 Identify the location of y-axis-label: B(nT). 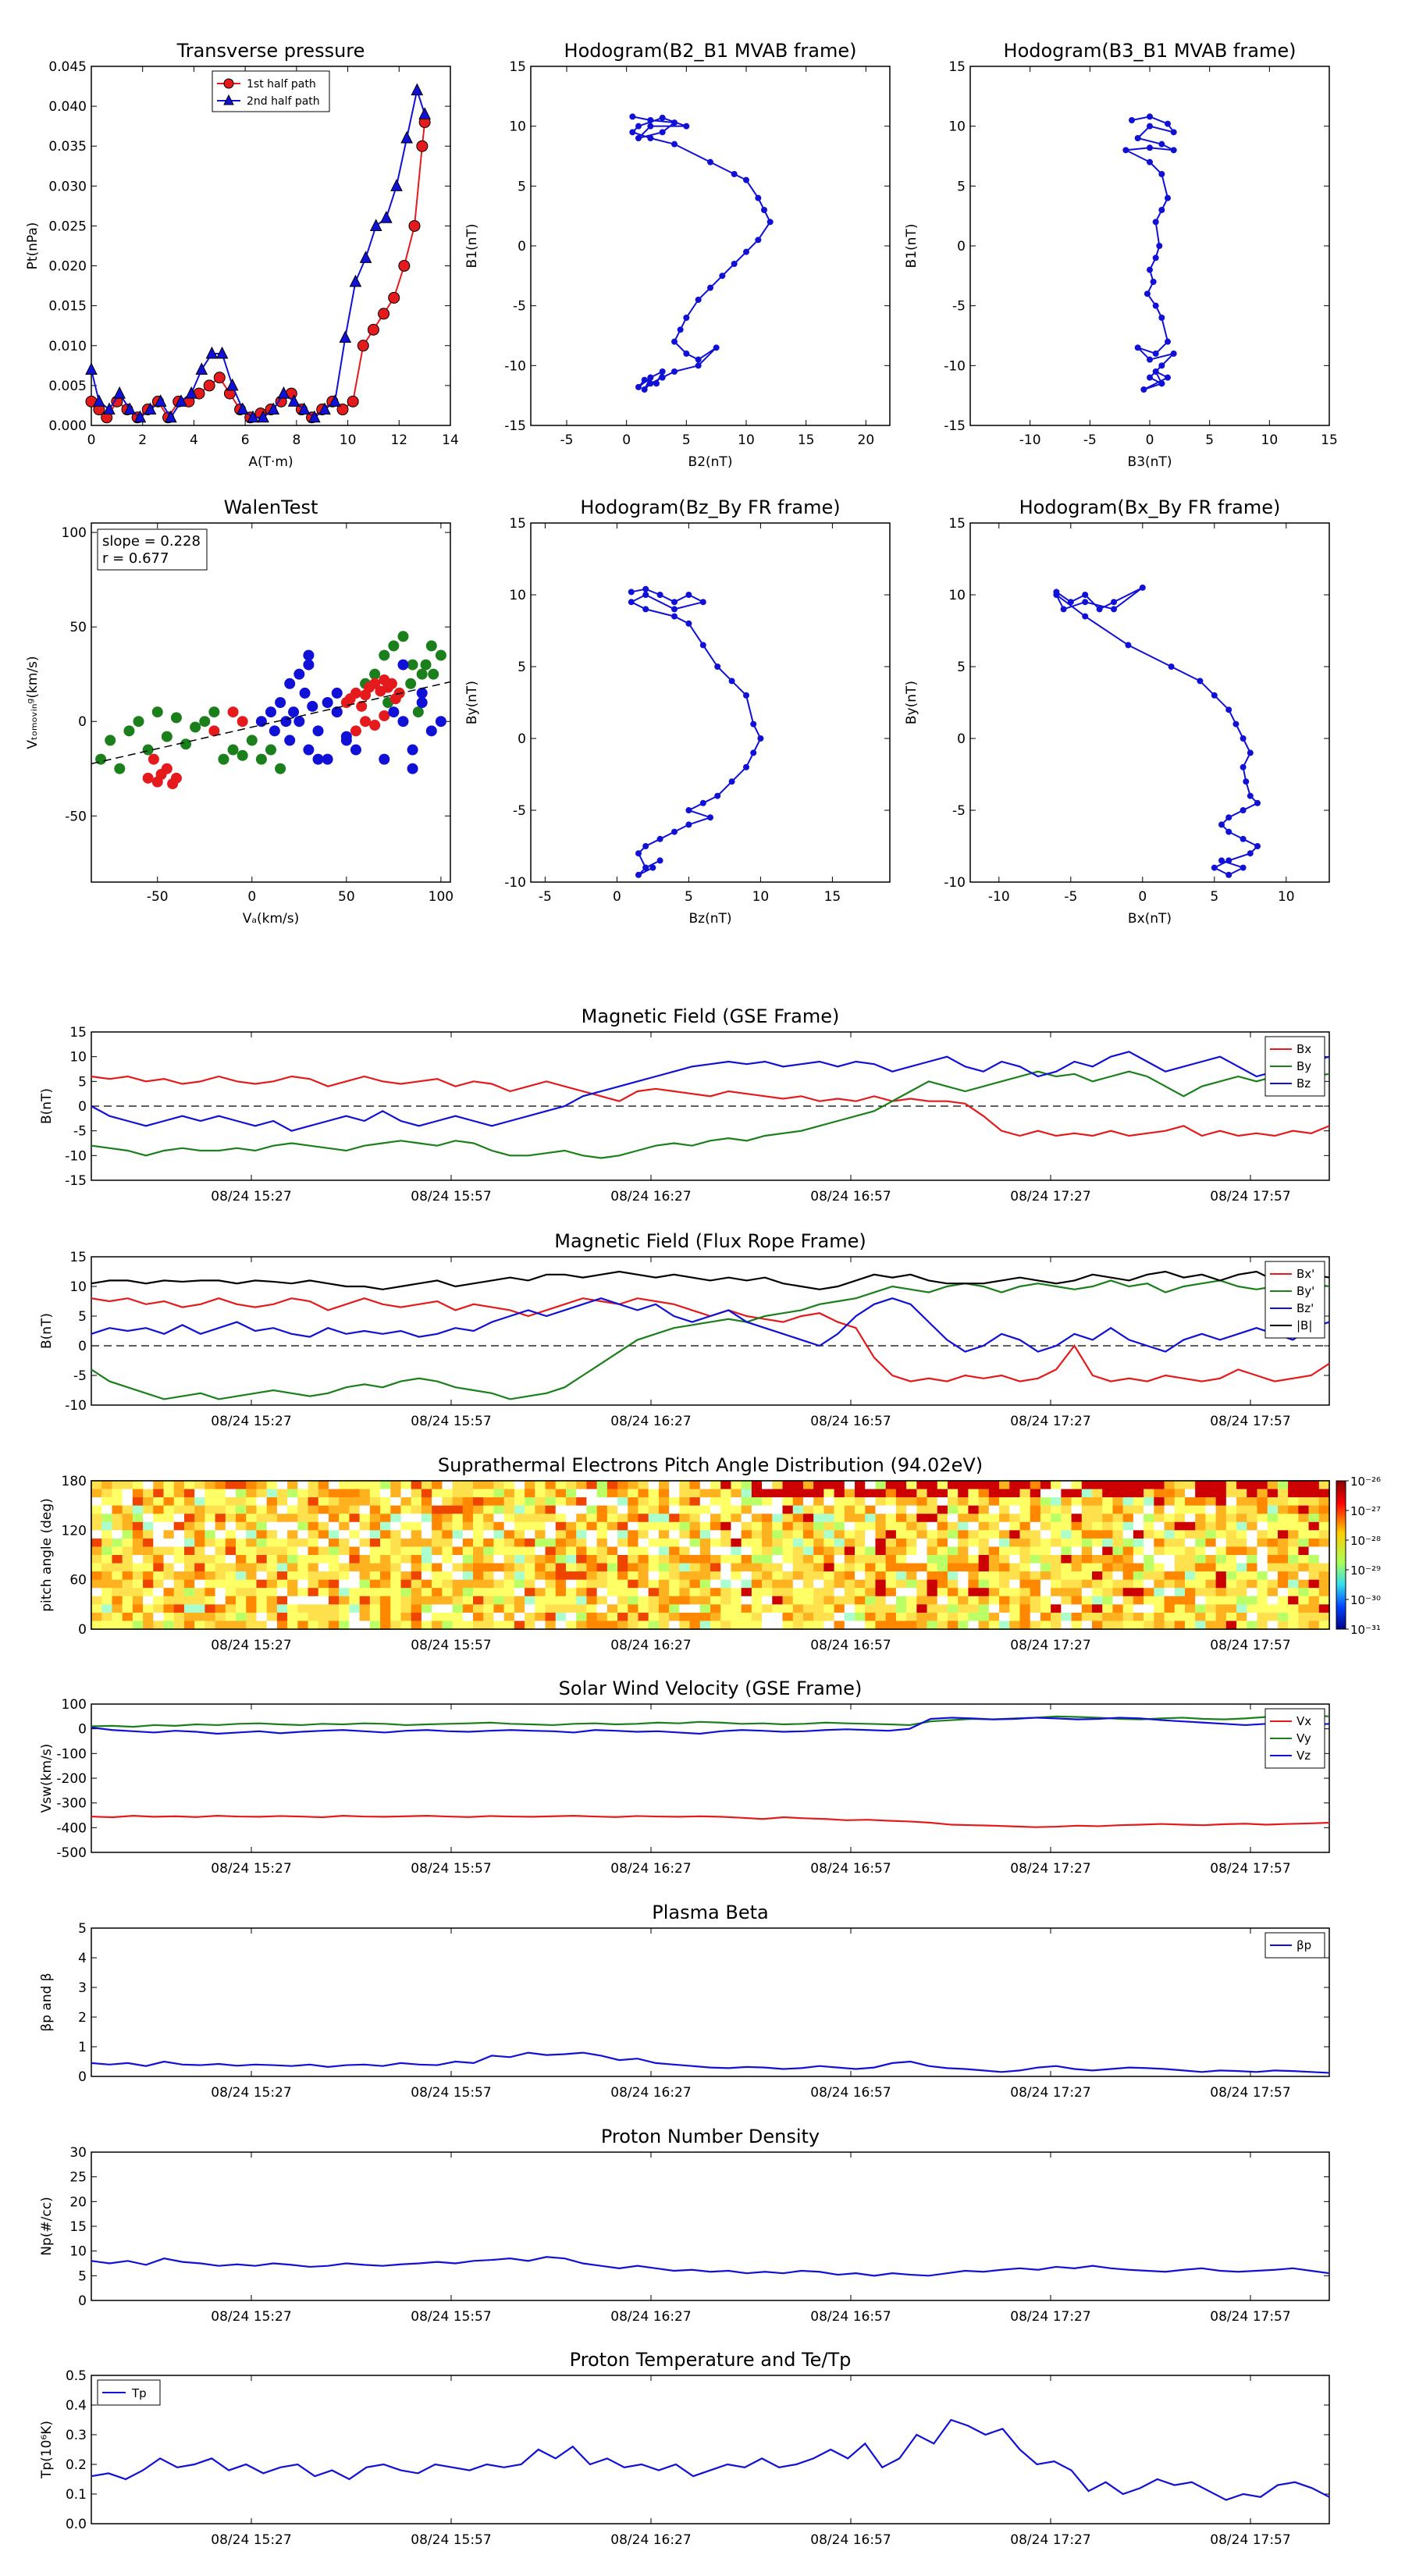
(47, 1106).